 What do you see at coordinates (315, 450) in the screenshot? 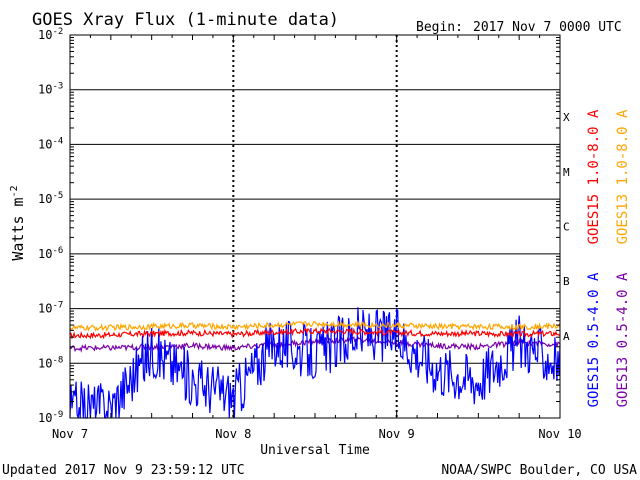
I see `x-axis-label: Universal Time` at bounding box center [315, 450].